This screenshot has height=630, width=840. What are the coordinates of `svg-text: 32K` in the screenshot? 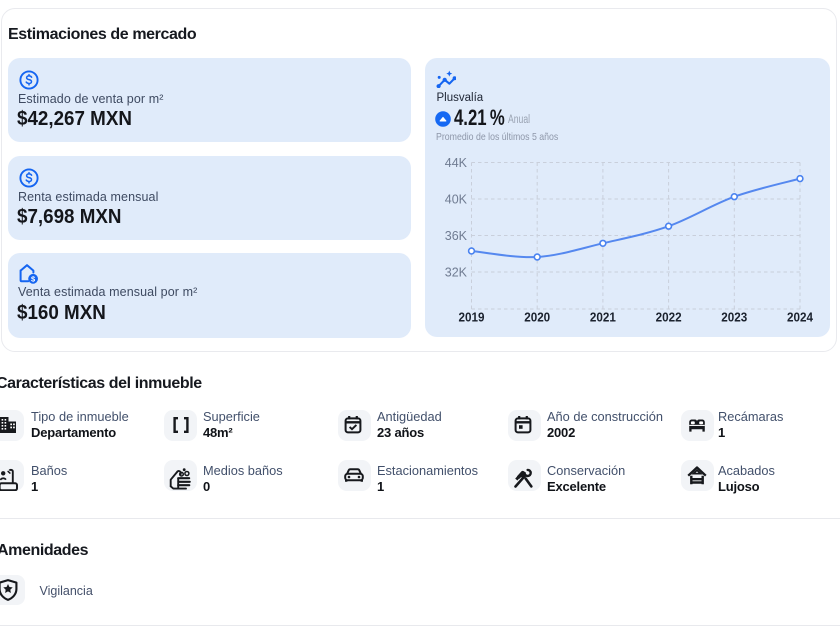 It's located at (456, 272).